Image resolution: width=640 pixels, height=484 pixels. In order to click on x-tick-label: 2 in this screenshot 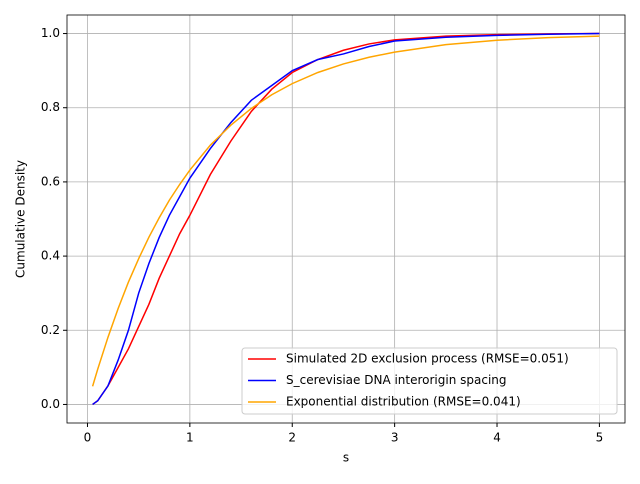, I will do `click(292, 438)`.